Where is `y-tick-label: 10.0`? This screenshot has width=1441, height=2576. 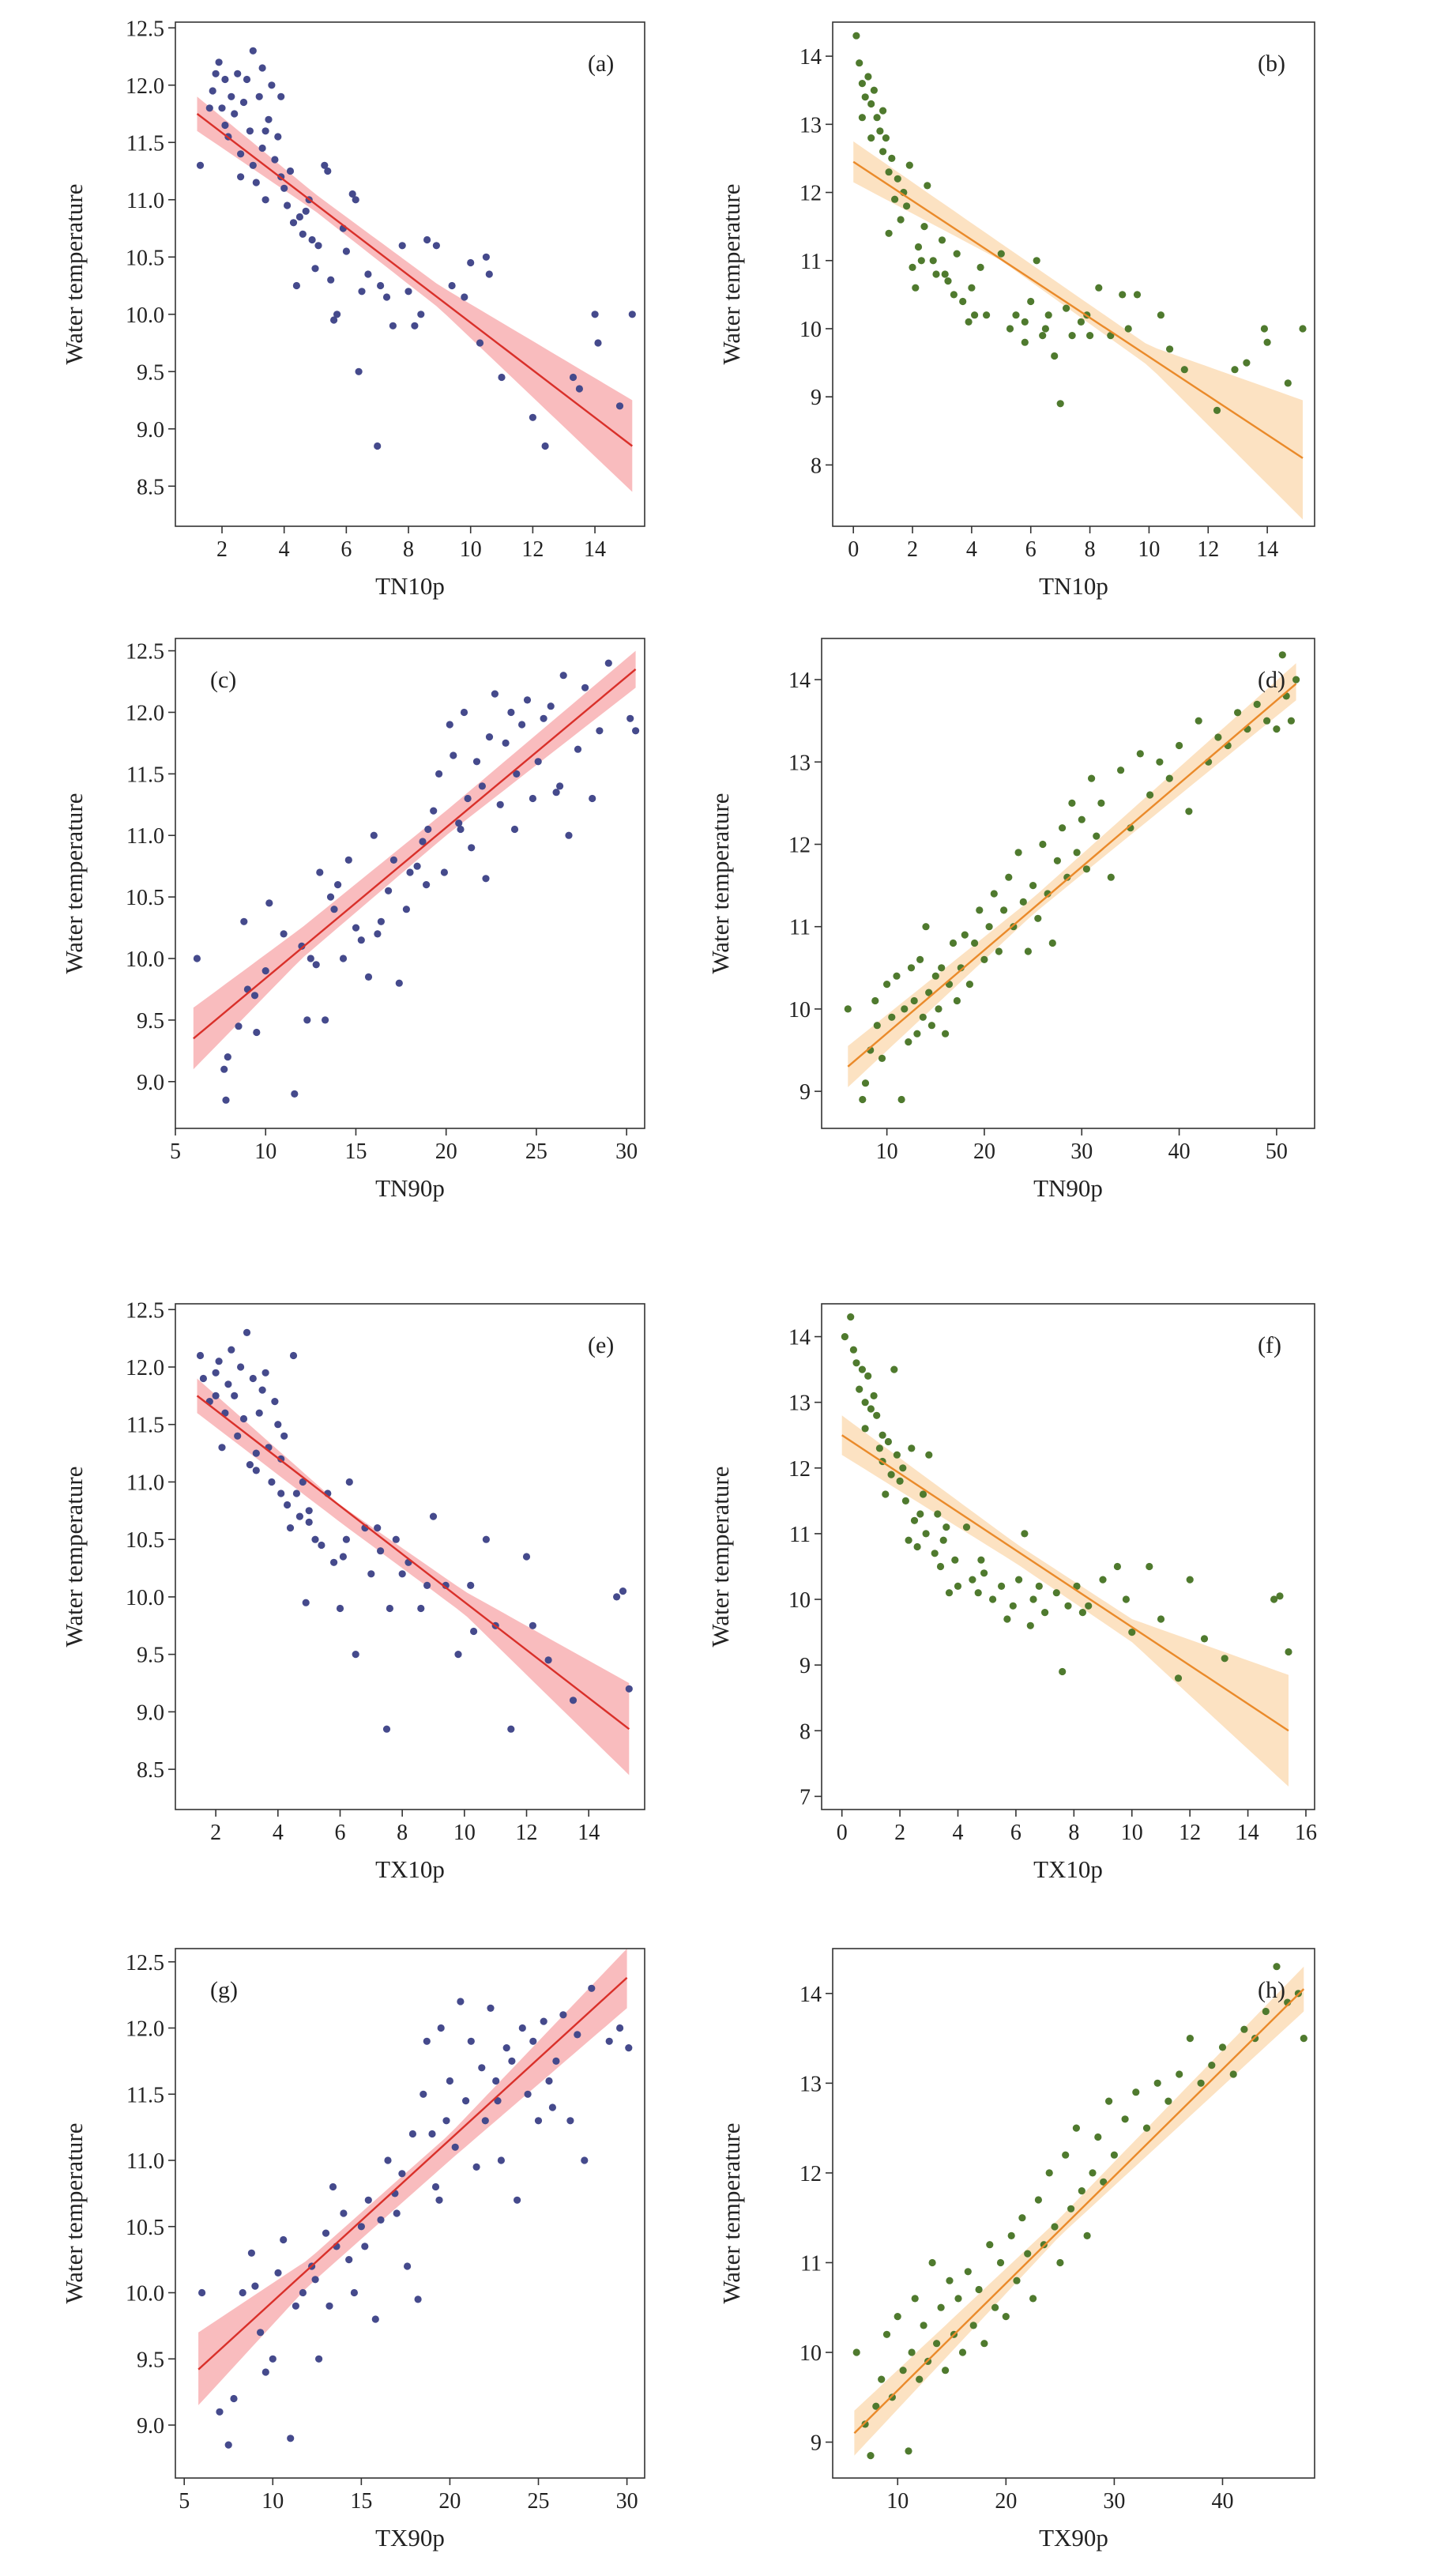 y-tick-label: 10.0 is located at coordinates (145, 2294).